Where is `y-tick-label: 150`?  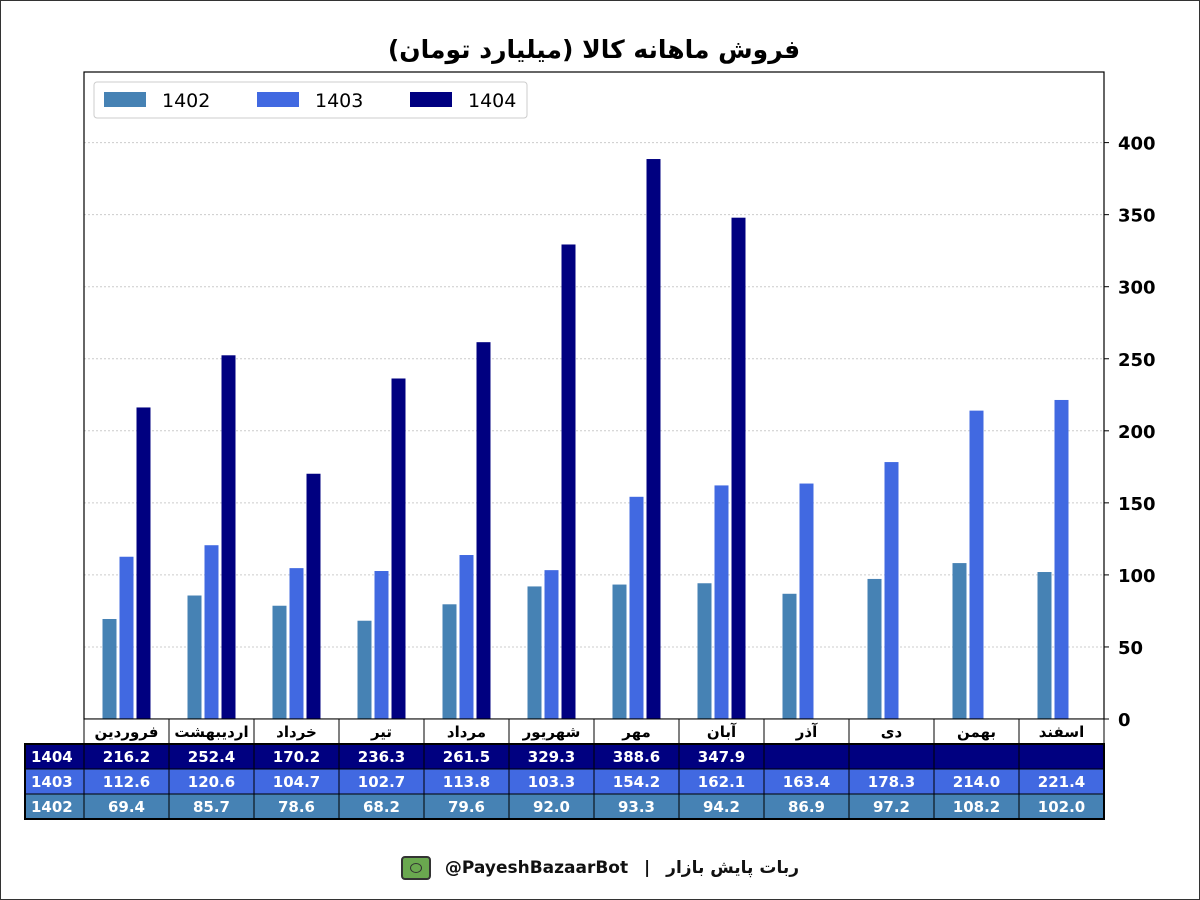
y-tick-label: 150 is located at coordinates (1137, 504).